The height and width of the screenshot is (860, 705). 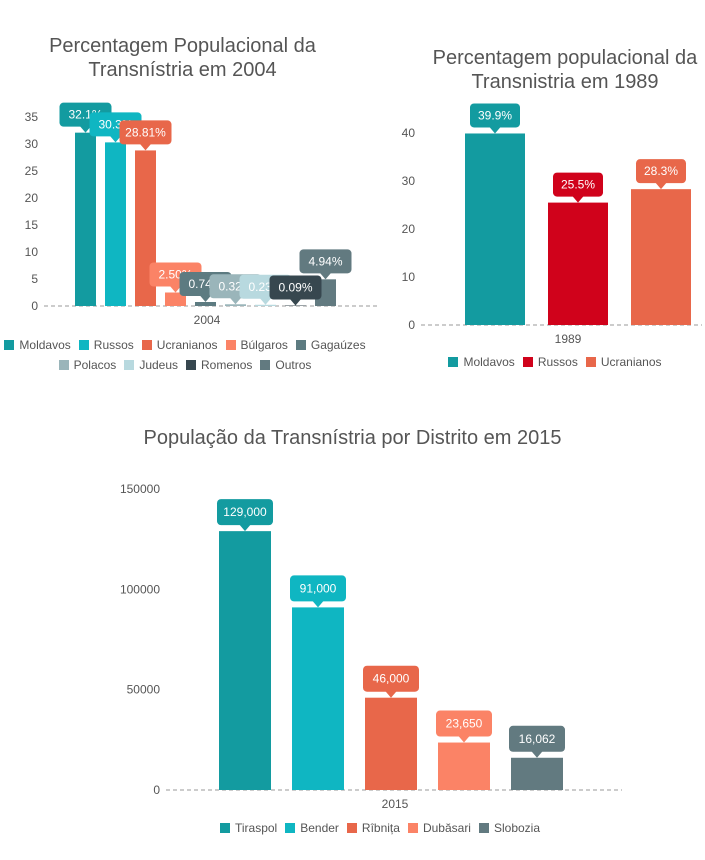 I want to click on svg-text: 4.94%, so click(x=325, y=261).